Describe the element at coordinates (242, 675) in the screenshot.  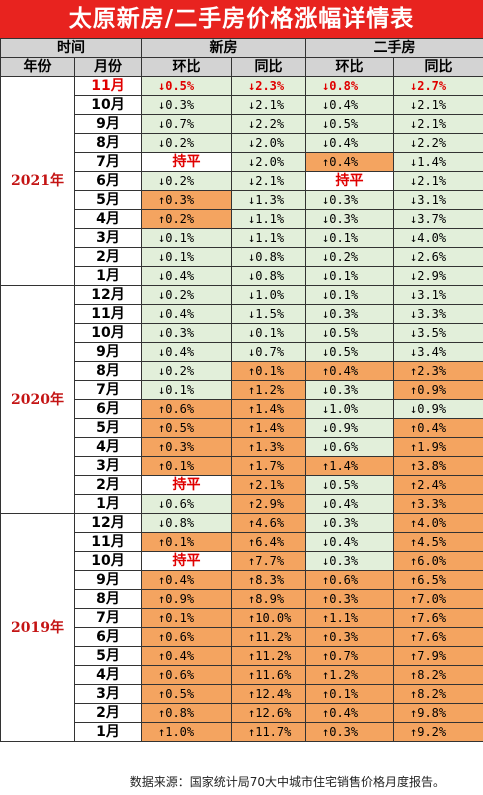
I see `table-row: 4月 ↑0.6% ↑11.6% ↑1.2% ↑8.2%` at that location.